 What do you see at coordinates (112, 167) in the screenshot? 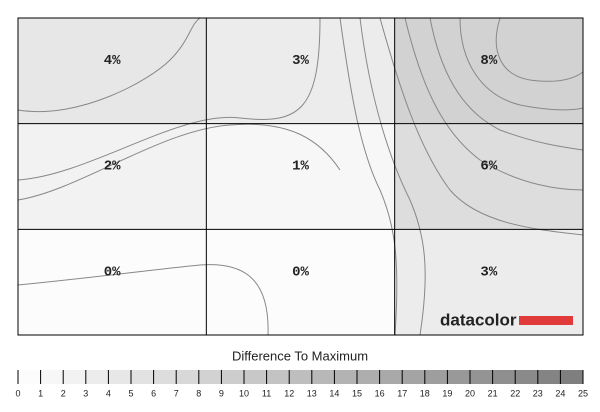
I see `cell-label: 2%` at bounding box center [112, 167].